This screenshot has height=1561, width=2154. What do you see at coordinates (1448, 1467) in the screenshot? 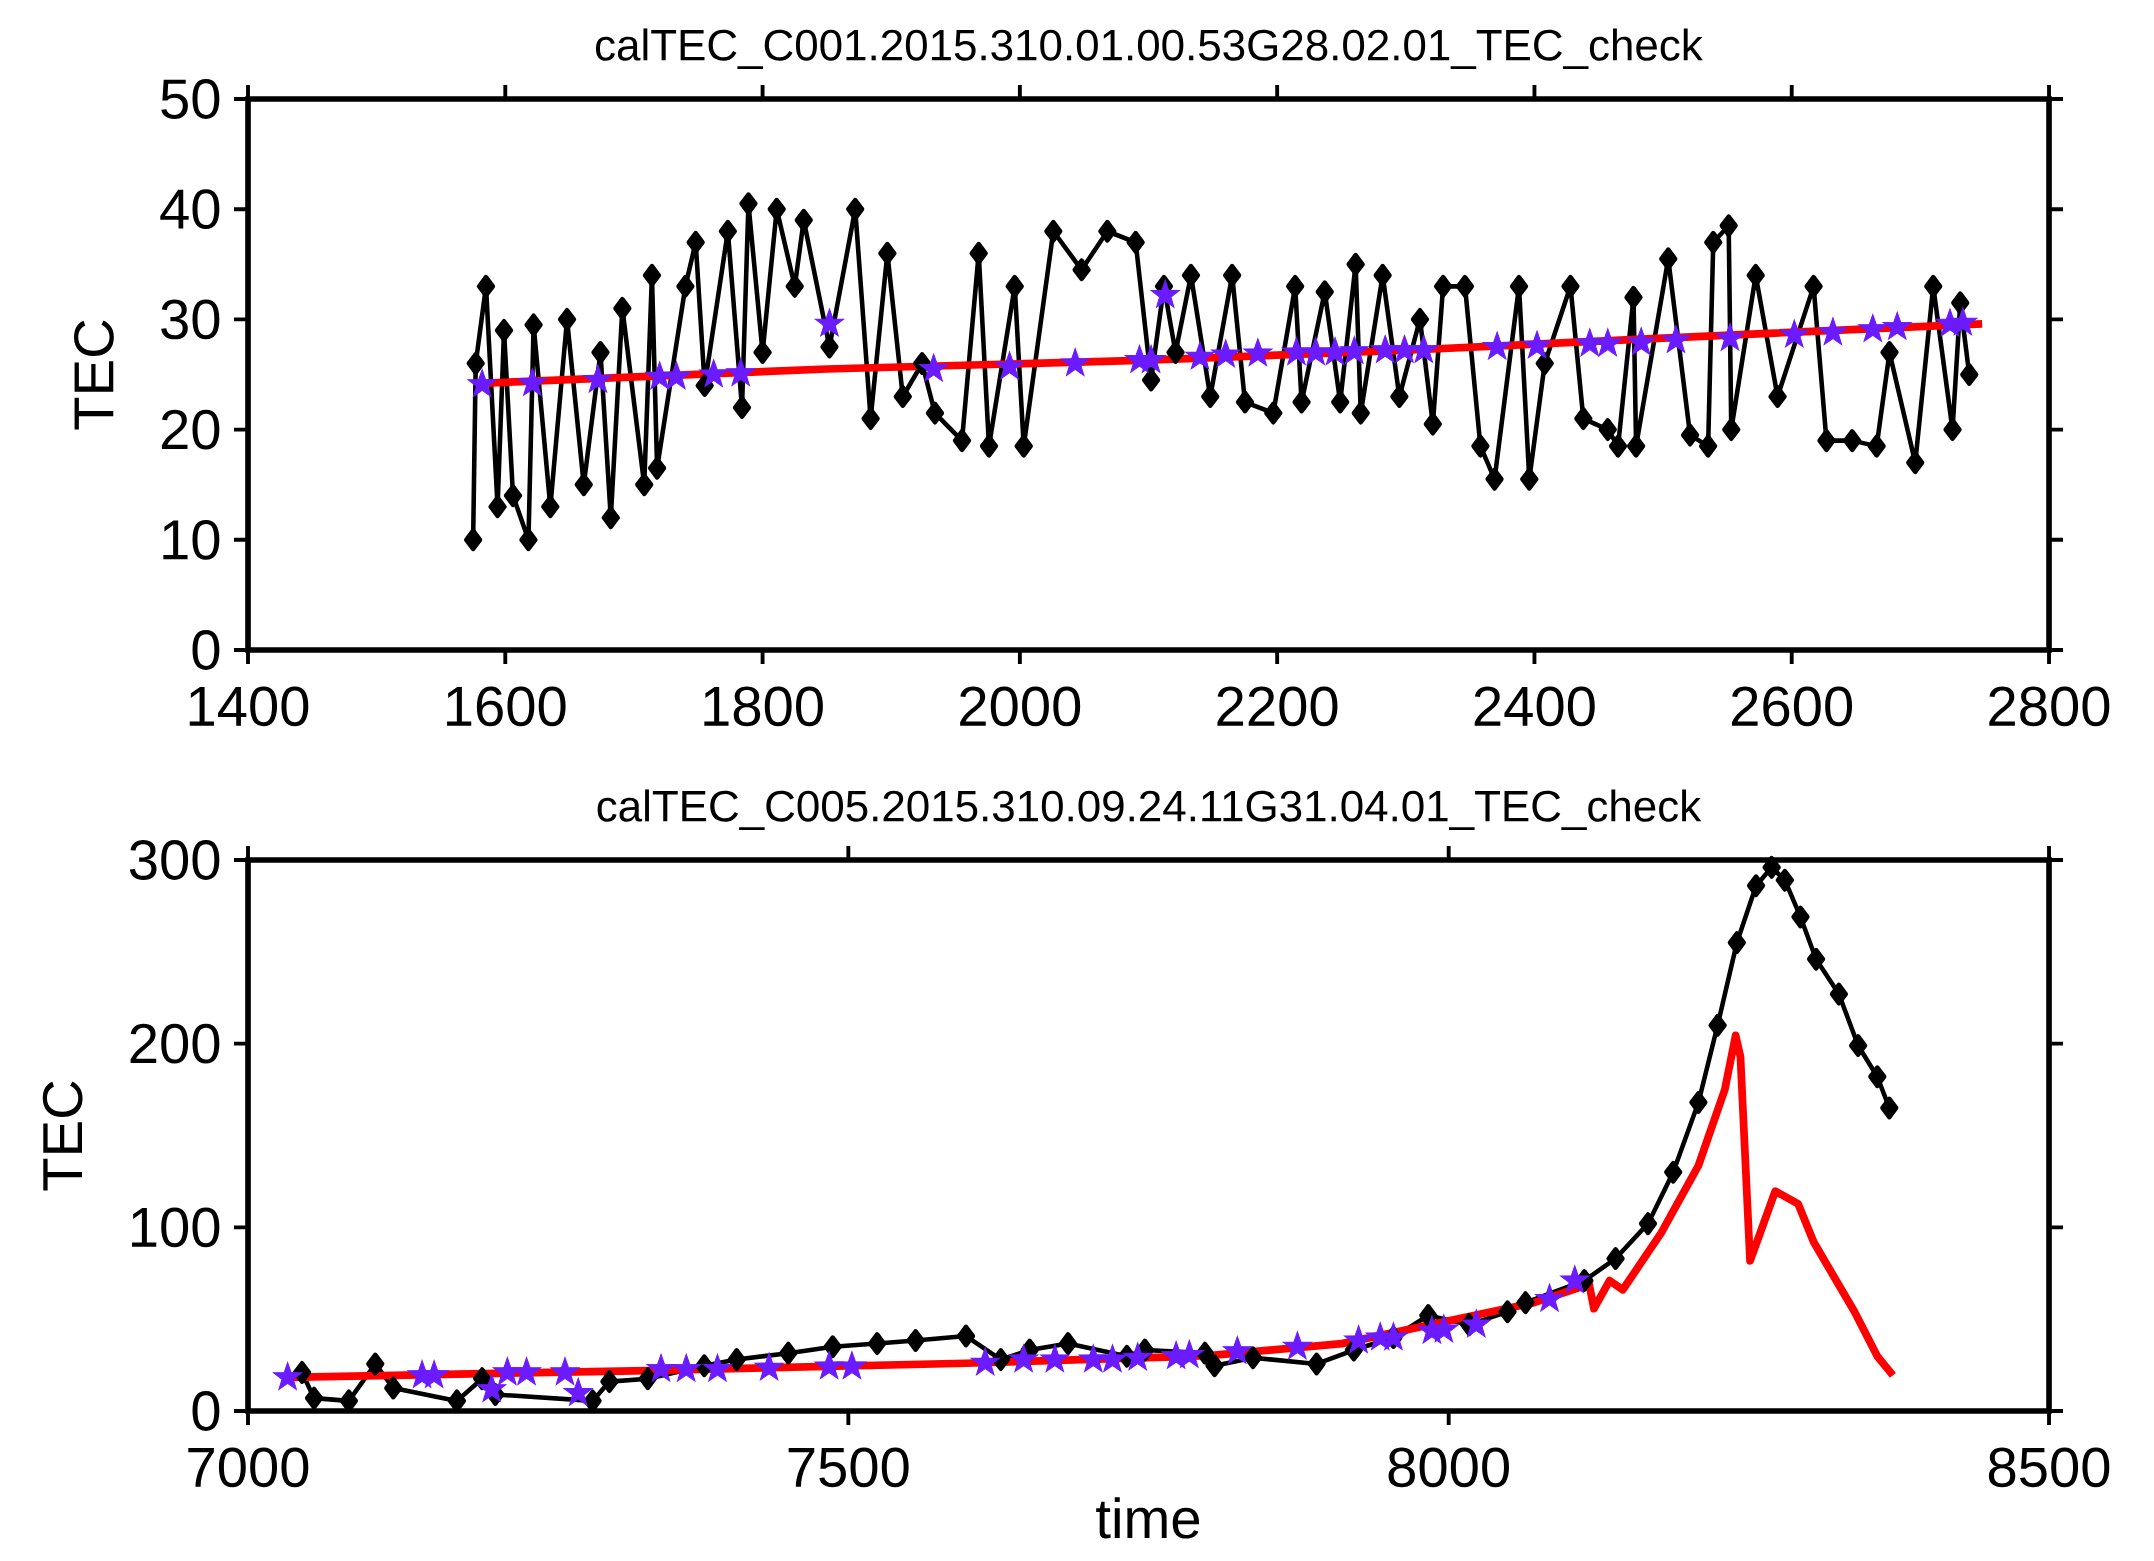
I see `x-tick-label: 8000` at bounding box center [1448, 1467].